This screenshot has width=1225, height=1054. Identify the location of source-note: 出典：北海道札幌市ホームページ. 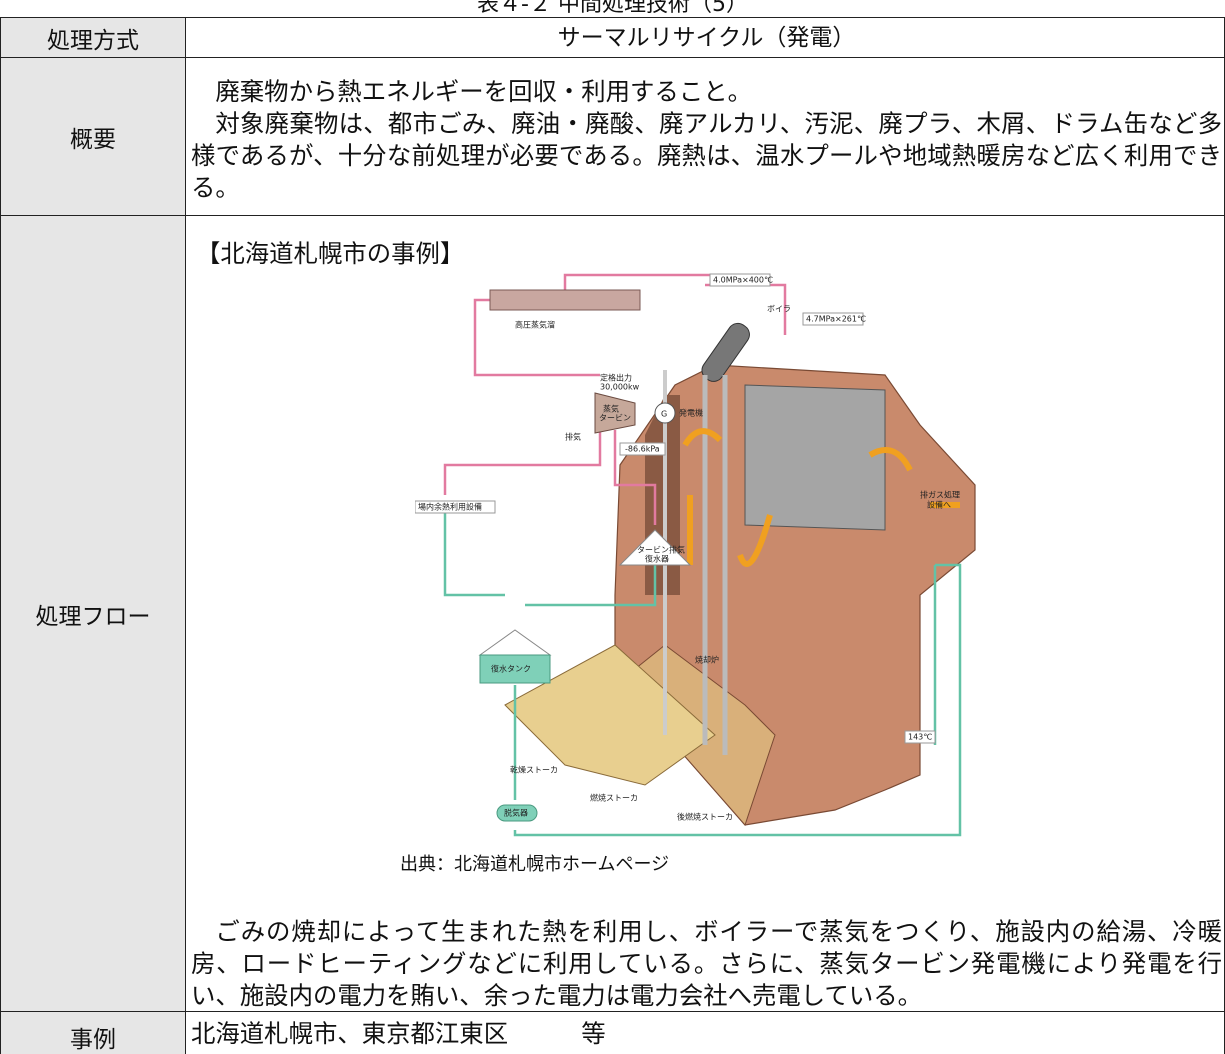
(535, 864).